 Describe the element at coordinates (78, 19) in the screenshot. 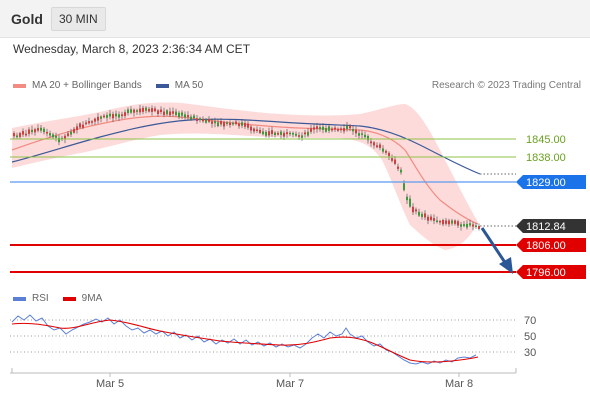

I see `timeframe-button: 30 MIN` at that location.